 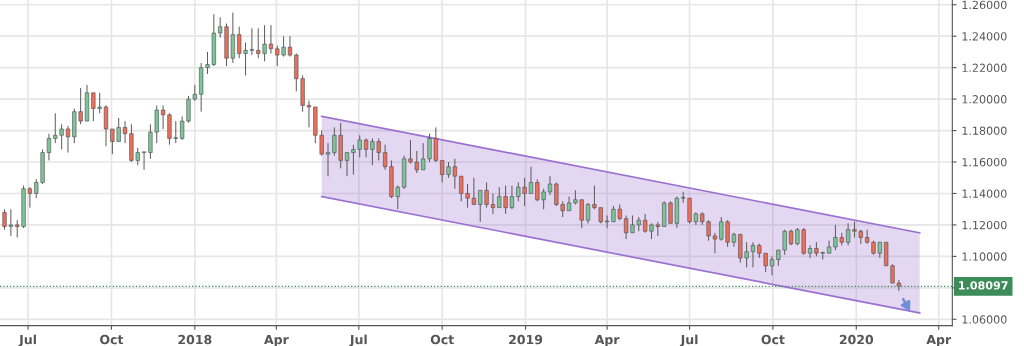 What do you see at coordinates (983, 285) in the screenshot?
I see `ref-line-label: 1.08097` at bounding box center [983, 285].